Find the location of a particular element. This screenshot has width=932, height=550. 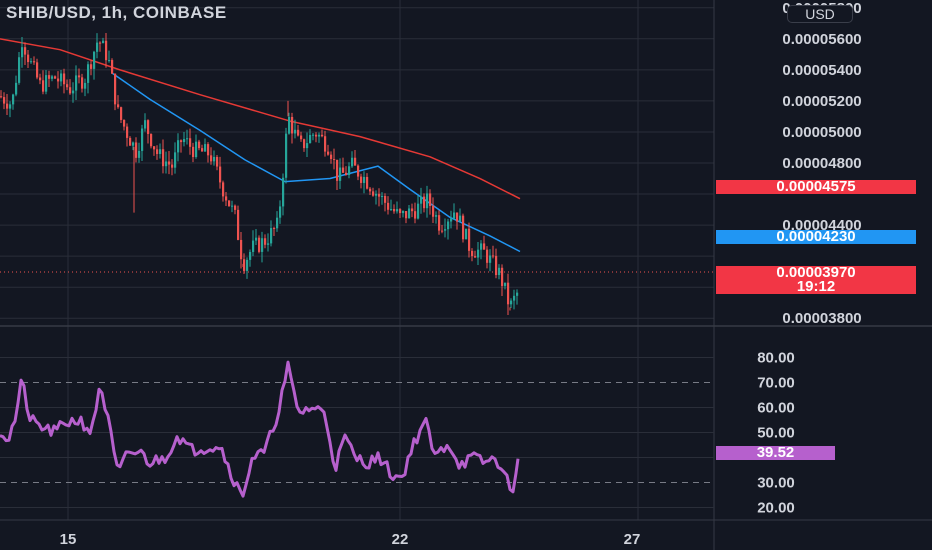

symbol-title: SHIB/USD, 1h, COINBASE is located at coordinates (116, 12).